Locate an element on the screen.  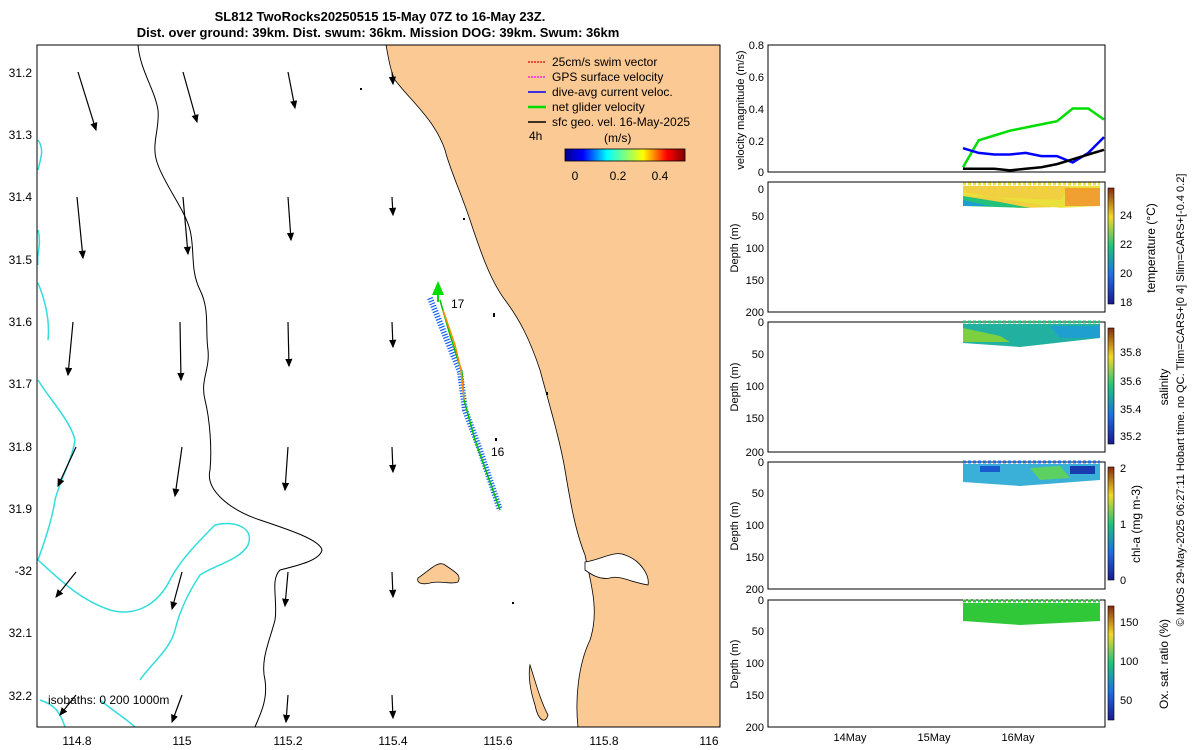
time-axis: 14May 15May 16May is located at coordinates (934, 738).